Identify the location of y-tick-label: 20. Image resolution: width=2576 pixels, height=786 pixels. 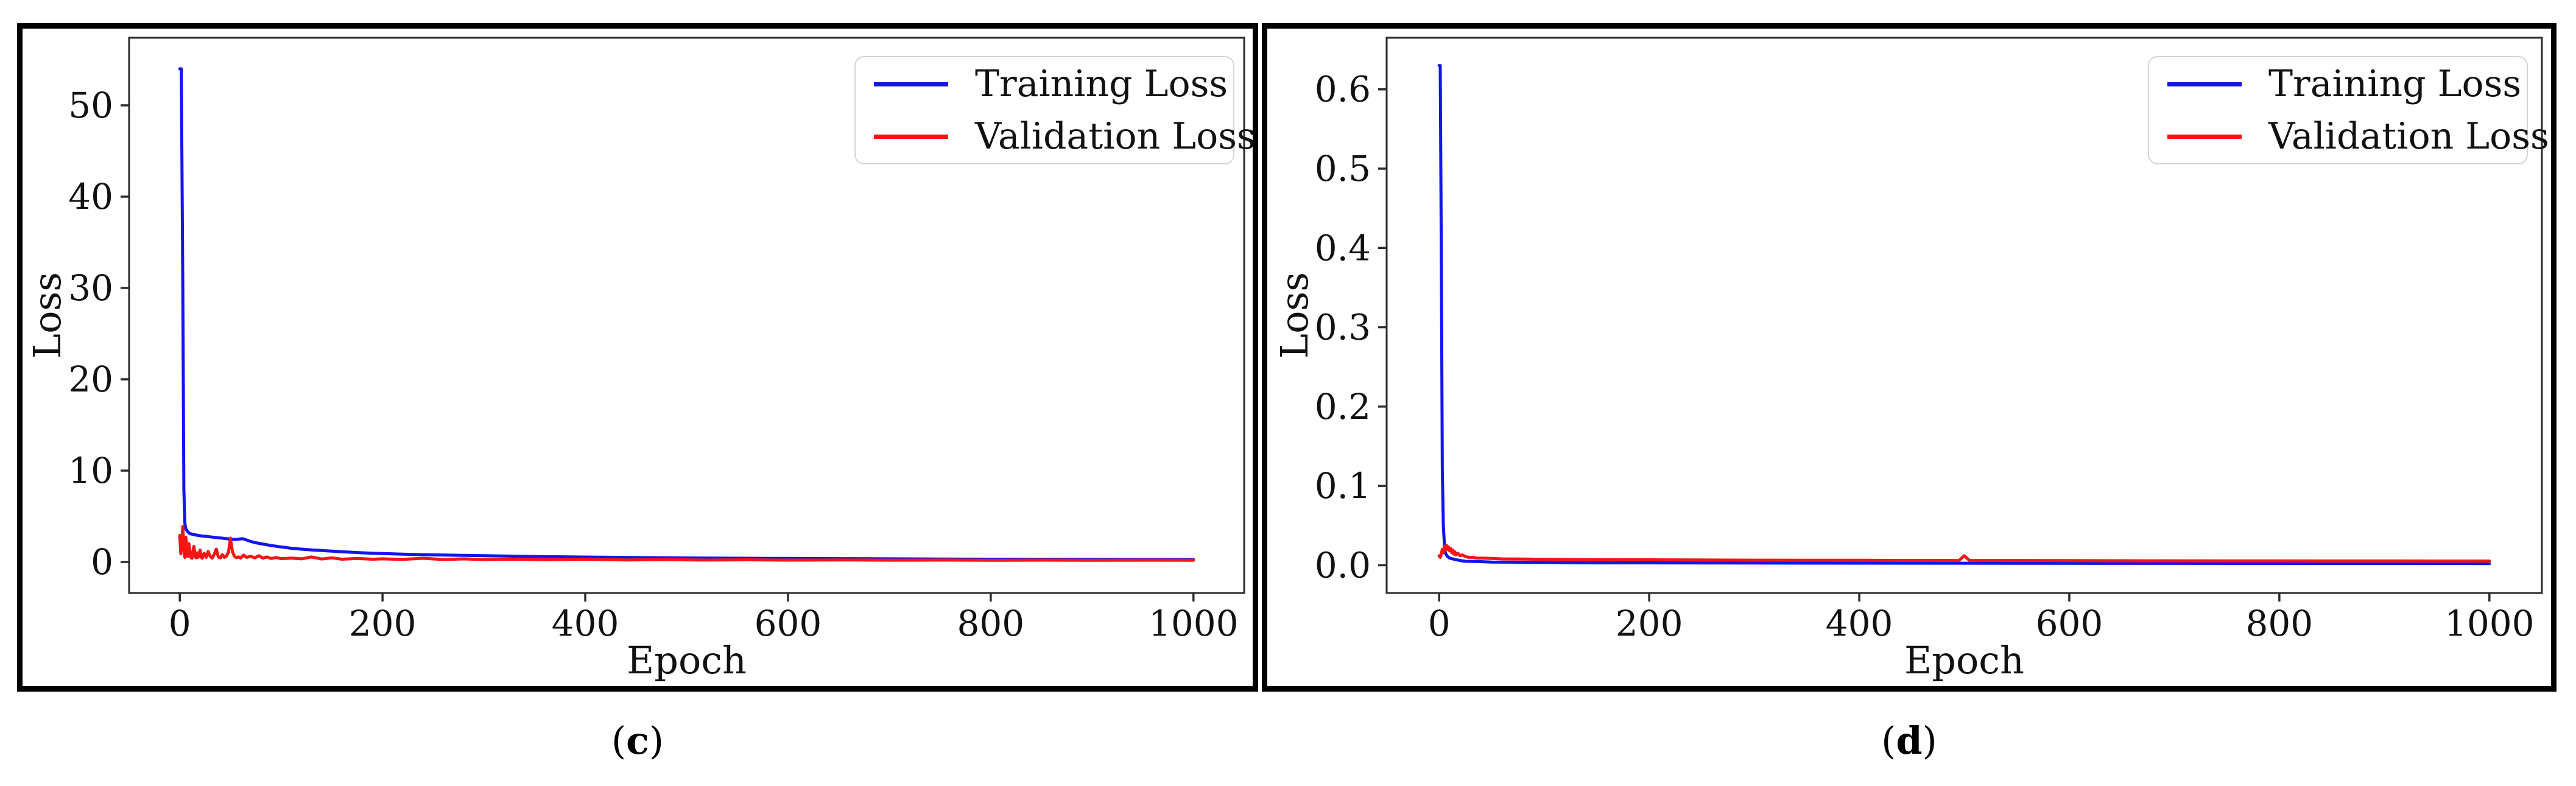
(90, 379).